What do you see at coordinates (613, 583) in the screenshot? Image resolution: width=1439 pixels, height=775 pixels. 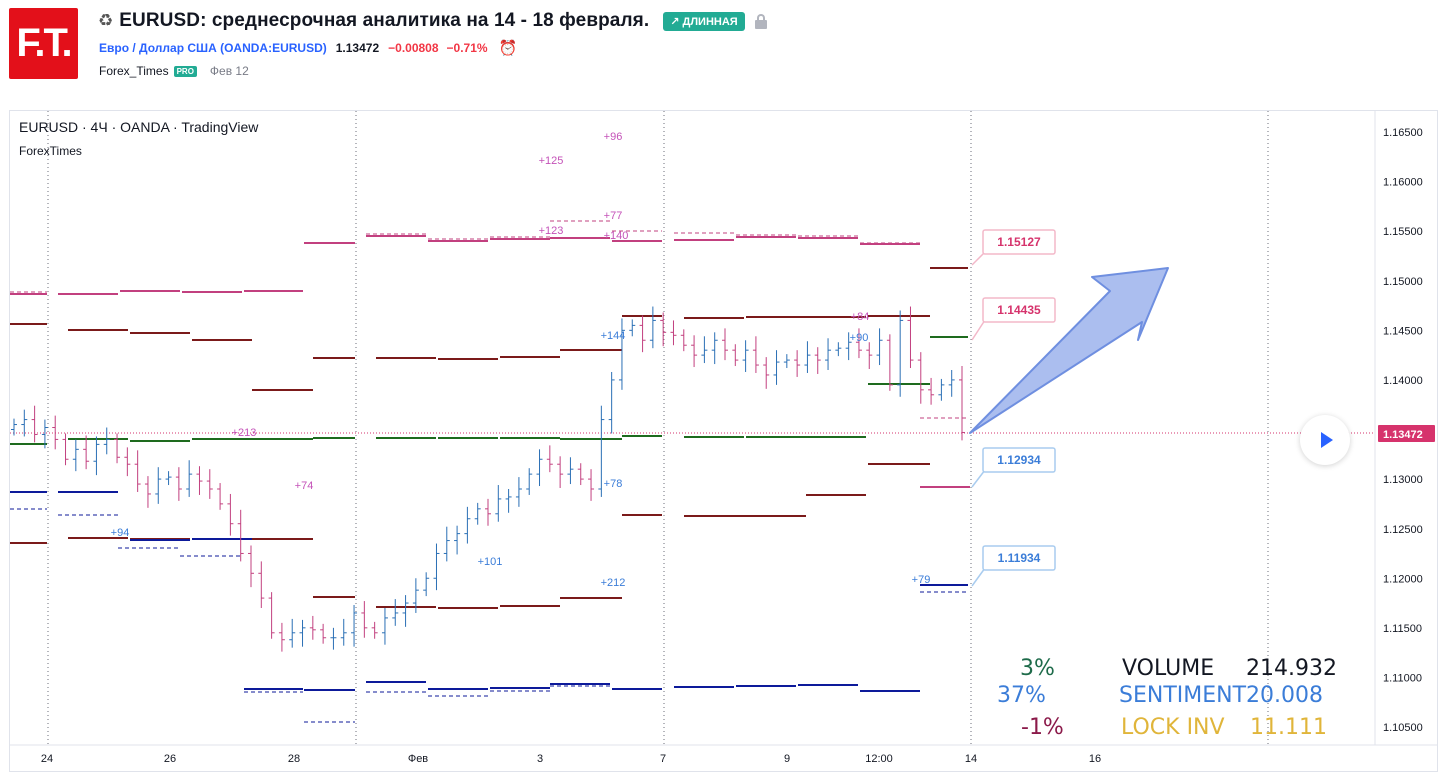 I see `pip-label: +212` at bounding box center [613, 583].